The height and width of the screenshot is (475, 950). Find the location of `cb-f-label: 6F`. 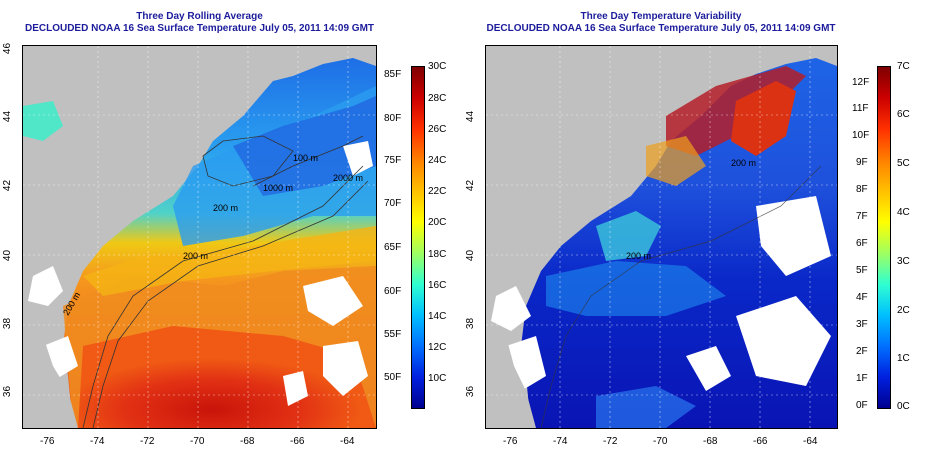

cb-f-label: 6F is located at coordinates (862, 243).